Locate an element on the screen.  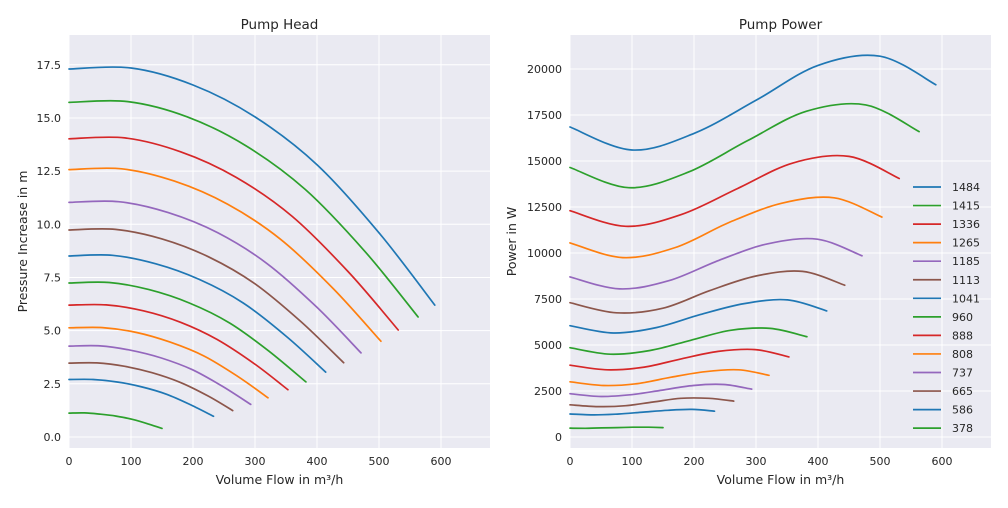
y-axis-label: Power in W is located at coordinates (511, 242).